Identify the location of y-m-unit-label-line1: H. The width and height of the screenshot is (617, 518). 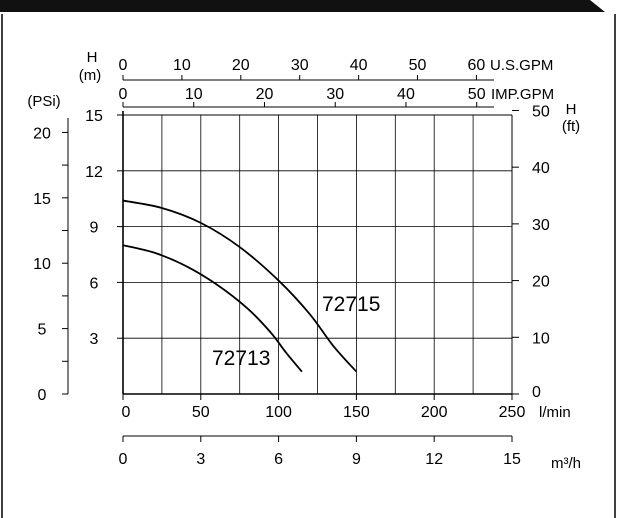
(92, 57).